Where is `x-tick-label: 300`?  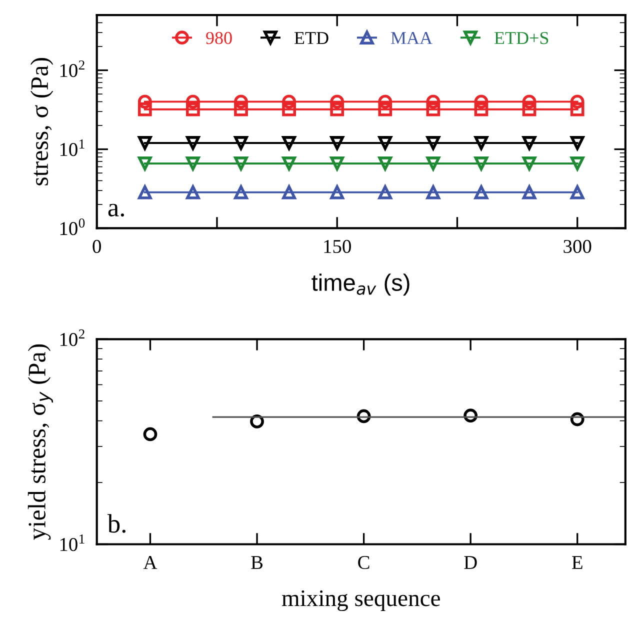
x-tick-label: 300 is located at coordinates (578, 247).